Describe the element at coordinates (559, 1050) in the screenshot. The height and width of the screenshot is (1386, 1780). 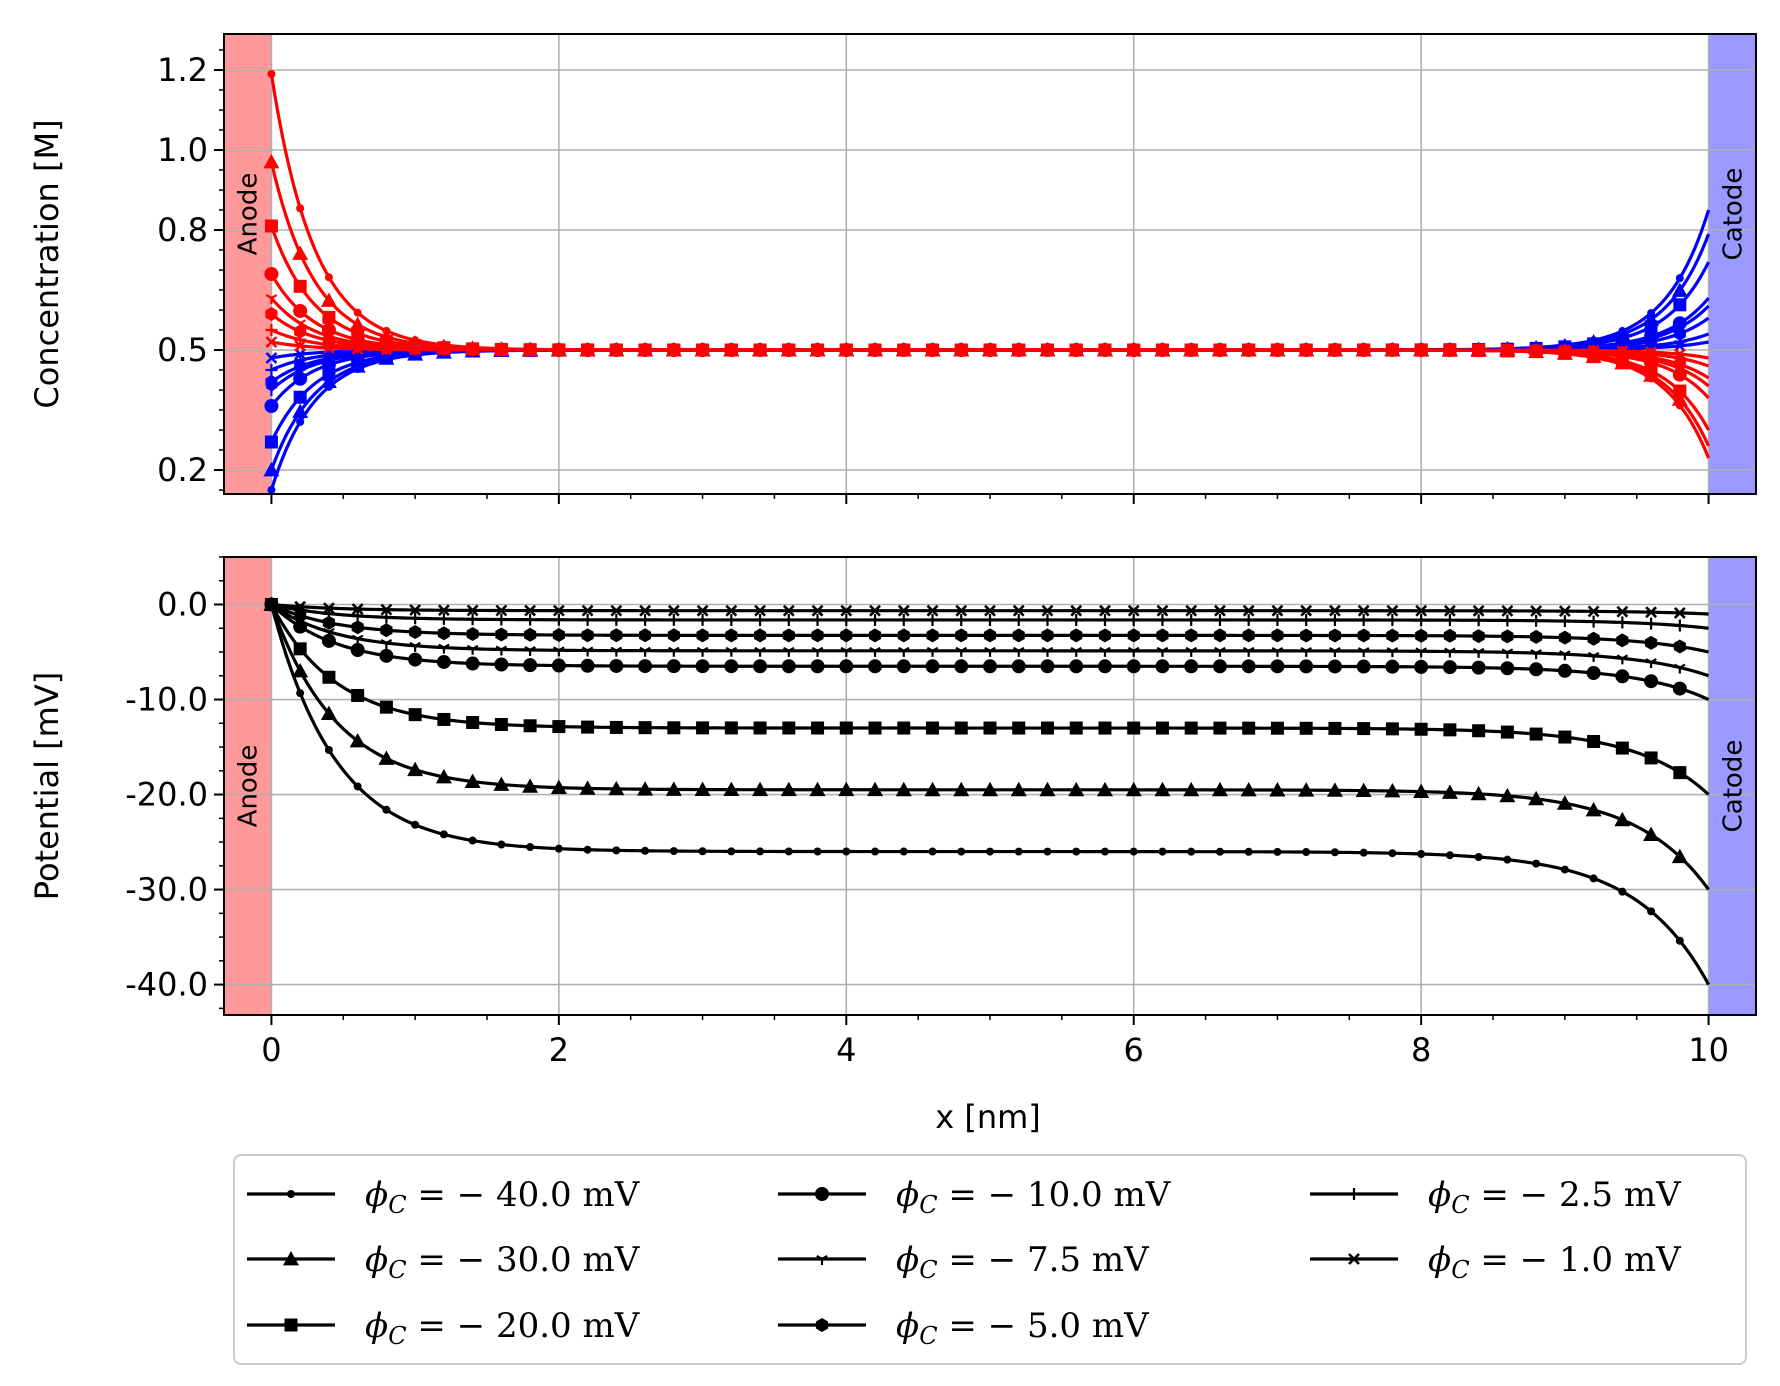
I see `x-tick-label: 2` at that location.